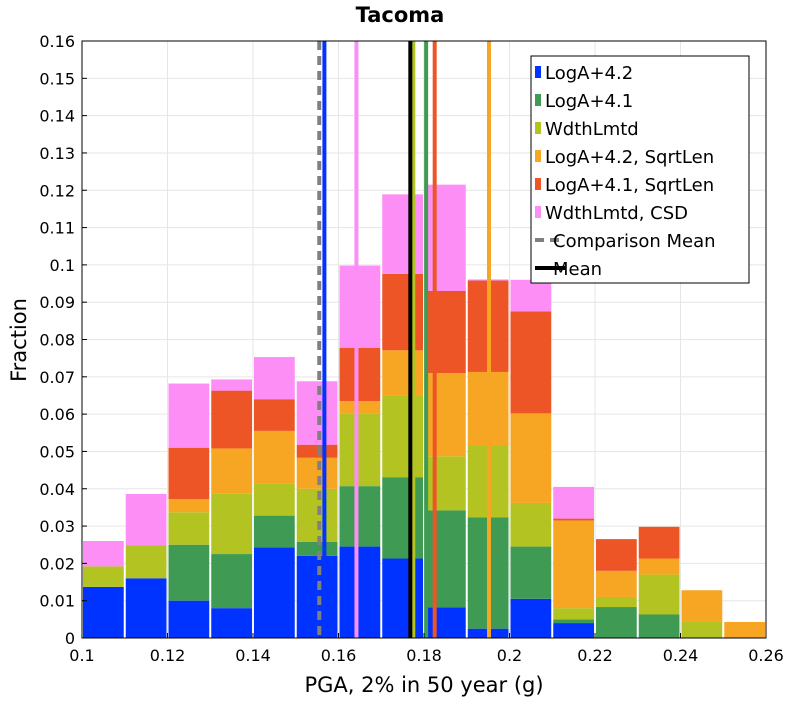 Image resolution: width=800 pixels, height=704 pixels. I want to click on x-tick-label: 0.22, so click(595, 655).